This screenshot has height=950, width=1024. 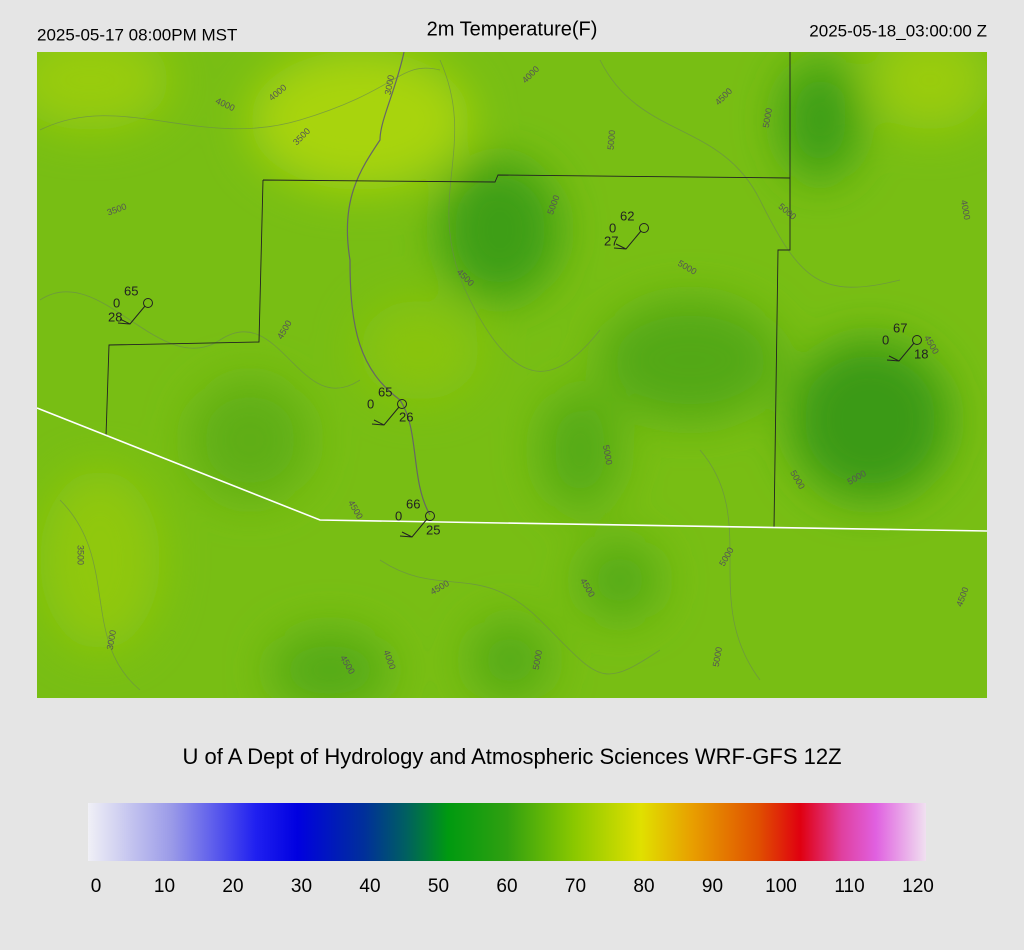 What do you see at coordinates (137, 34) in the screenshot?
I see `valid-local-time: 2025-05-17 08:00PM MST` at bounding box center [137, 34].